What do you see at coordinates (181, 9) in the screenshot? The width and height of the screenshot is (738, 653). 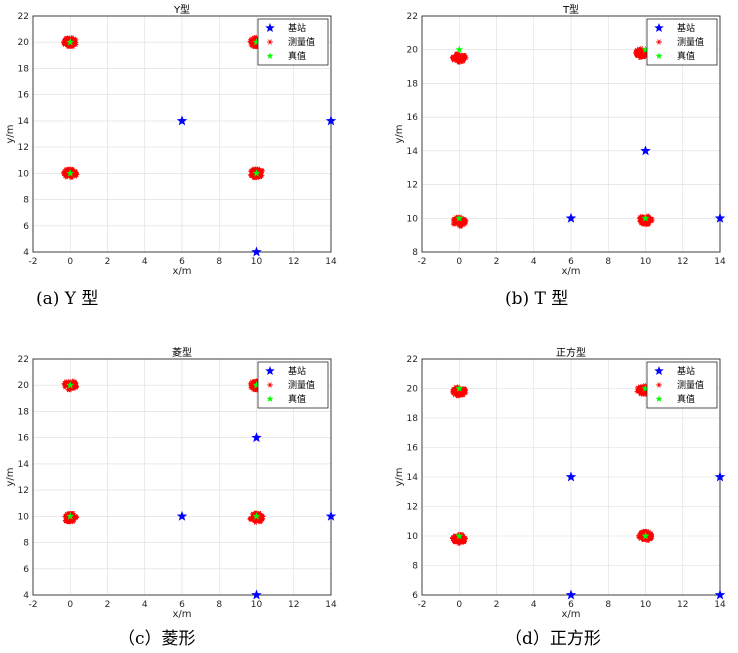 I see `chart-title: Y型` at bounding box center [181, 9].